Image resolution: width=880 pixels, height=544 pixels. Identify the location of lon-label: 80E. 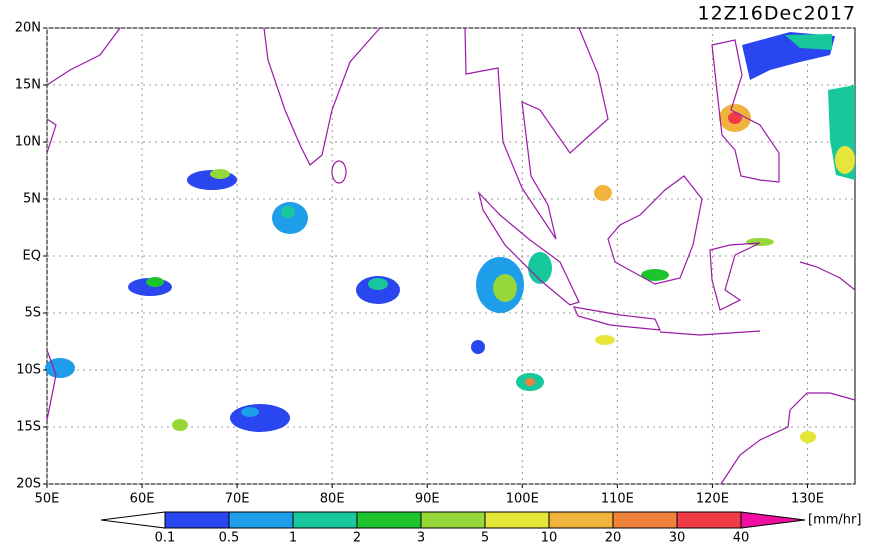
(332, 499).